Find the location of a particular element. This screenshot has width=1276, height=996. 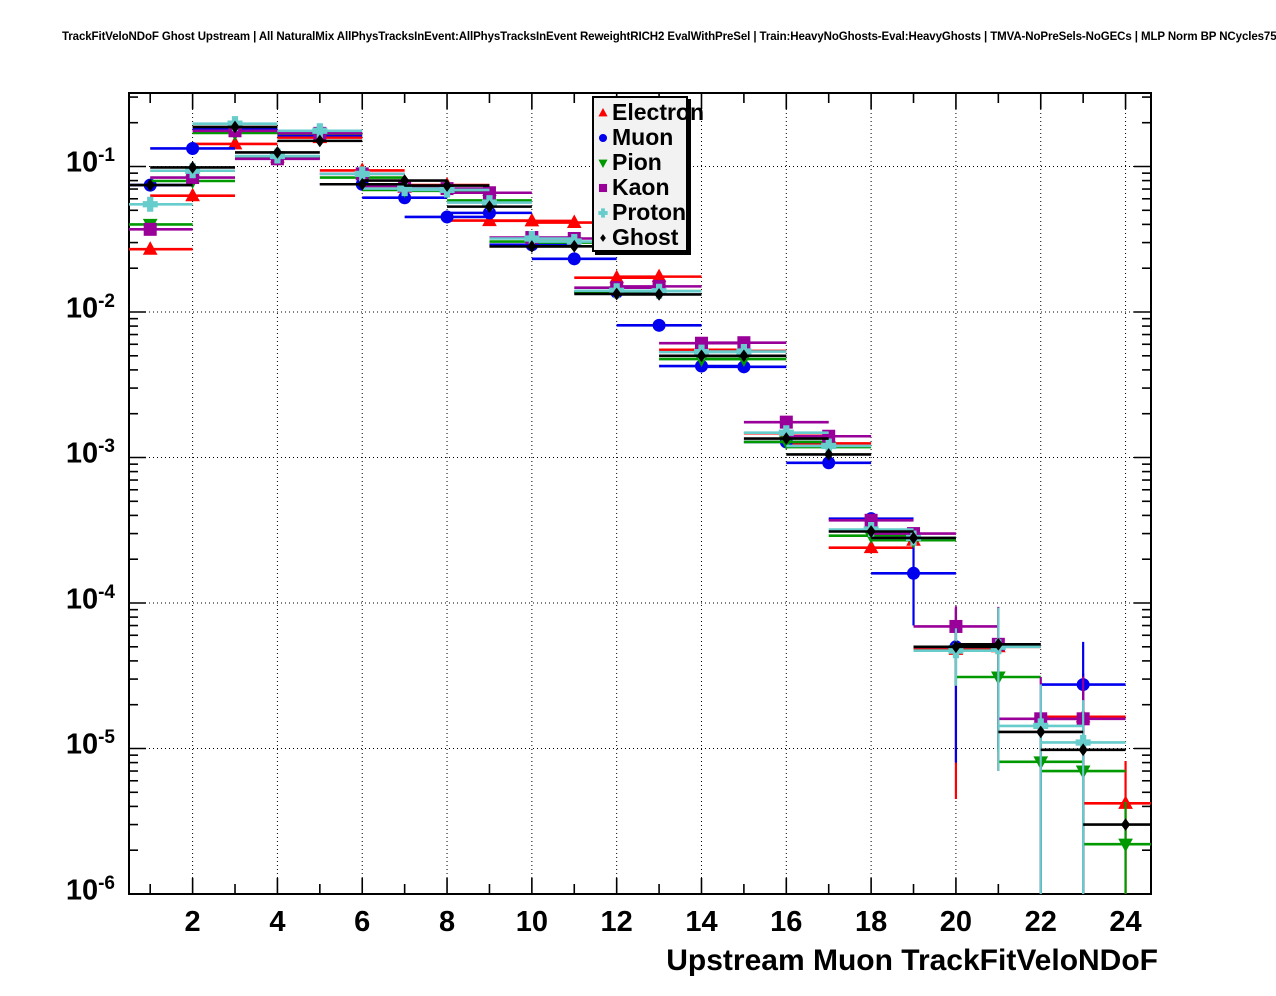

star-icon is located at coordinates (603, 212).